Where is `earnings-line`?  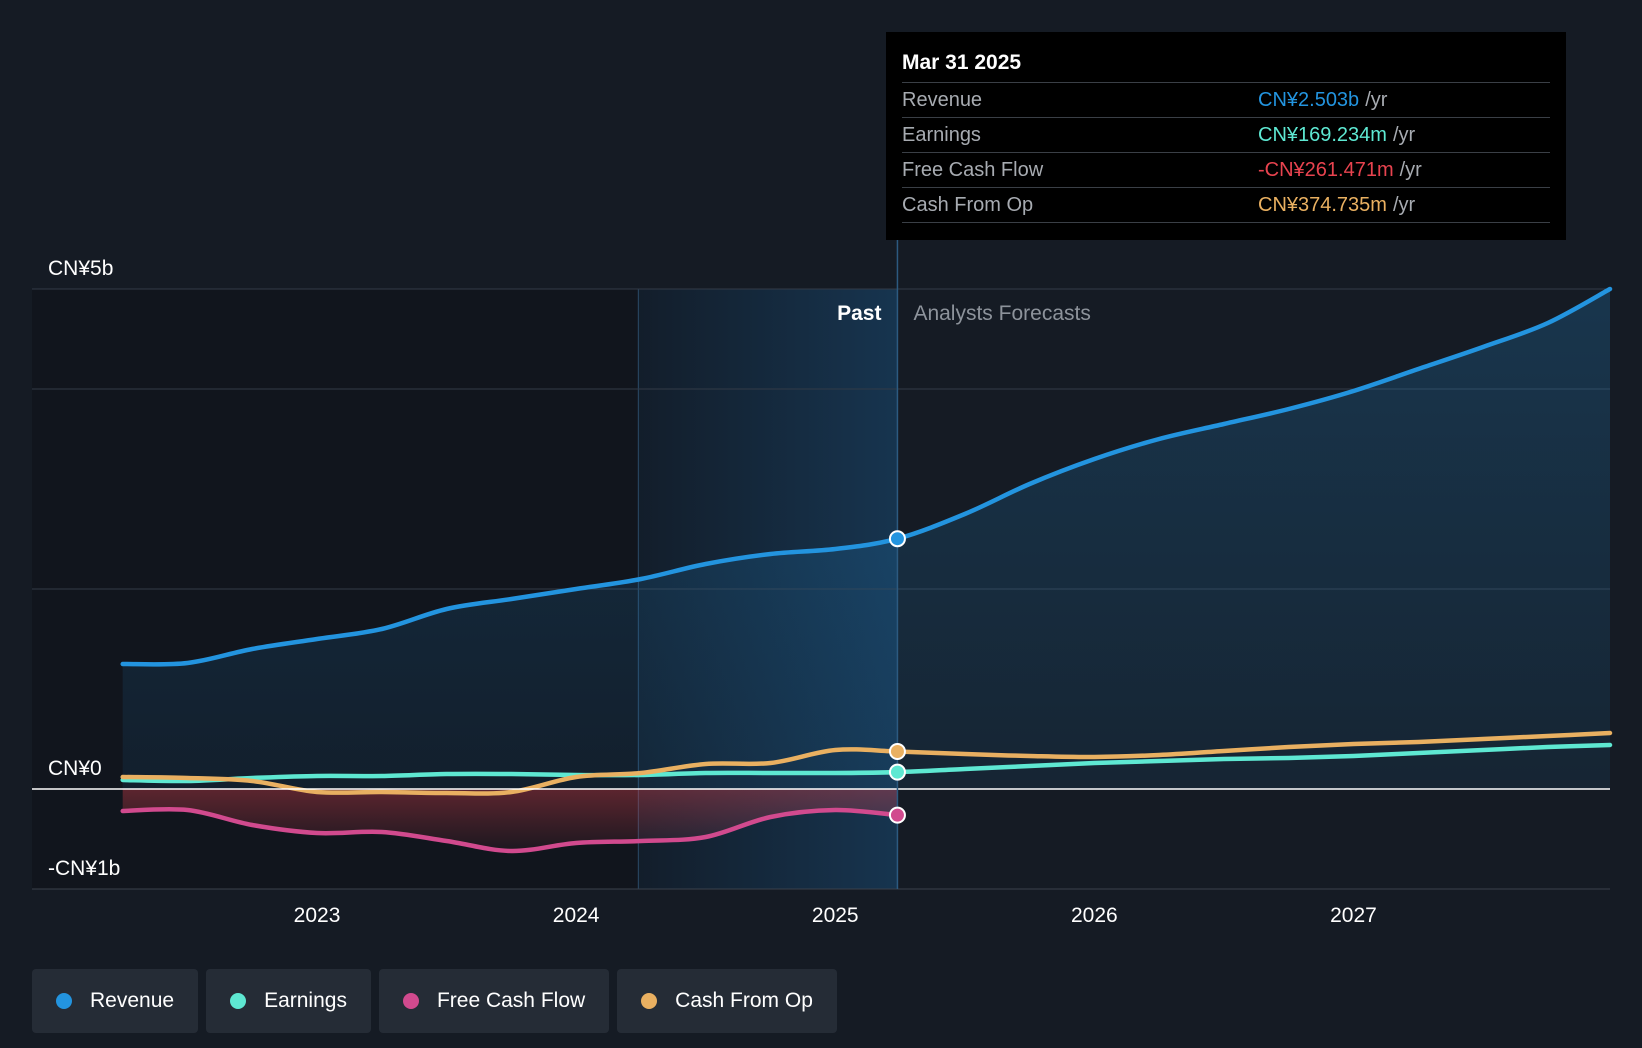
earnings-line is located at coordinates (866, 763).